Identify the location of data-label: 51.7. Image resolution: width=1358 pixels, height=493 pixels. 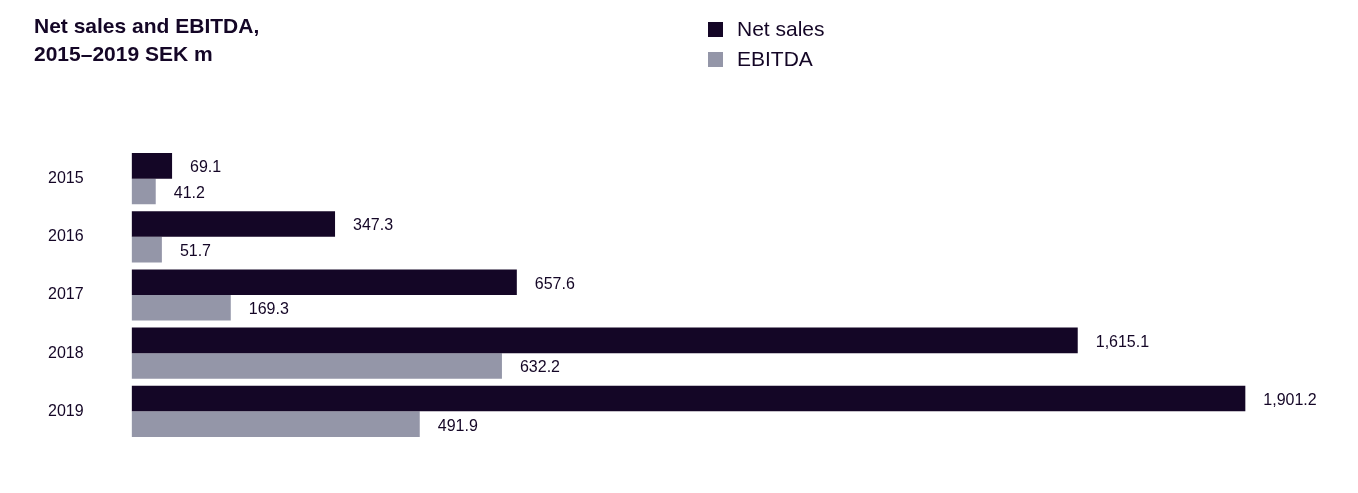
(195, 251).